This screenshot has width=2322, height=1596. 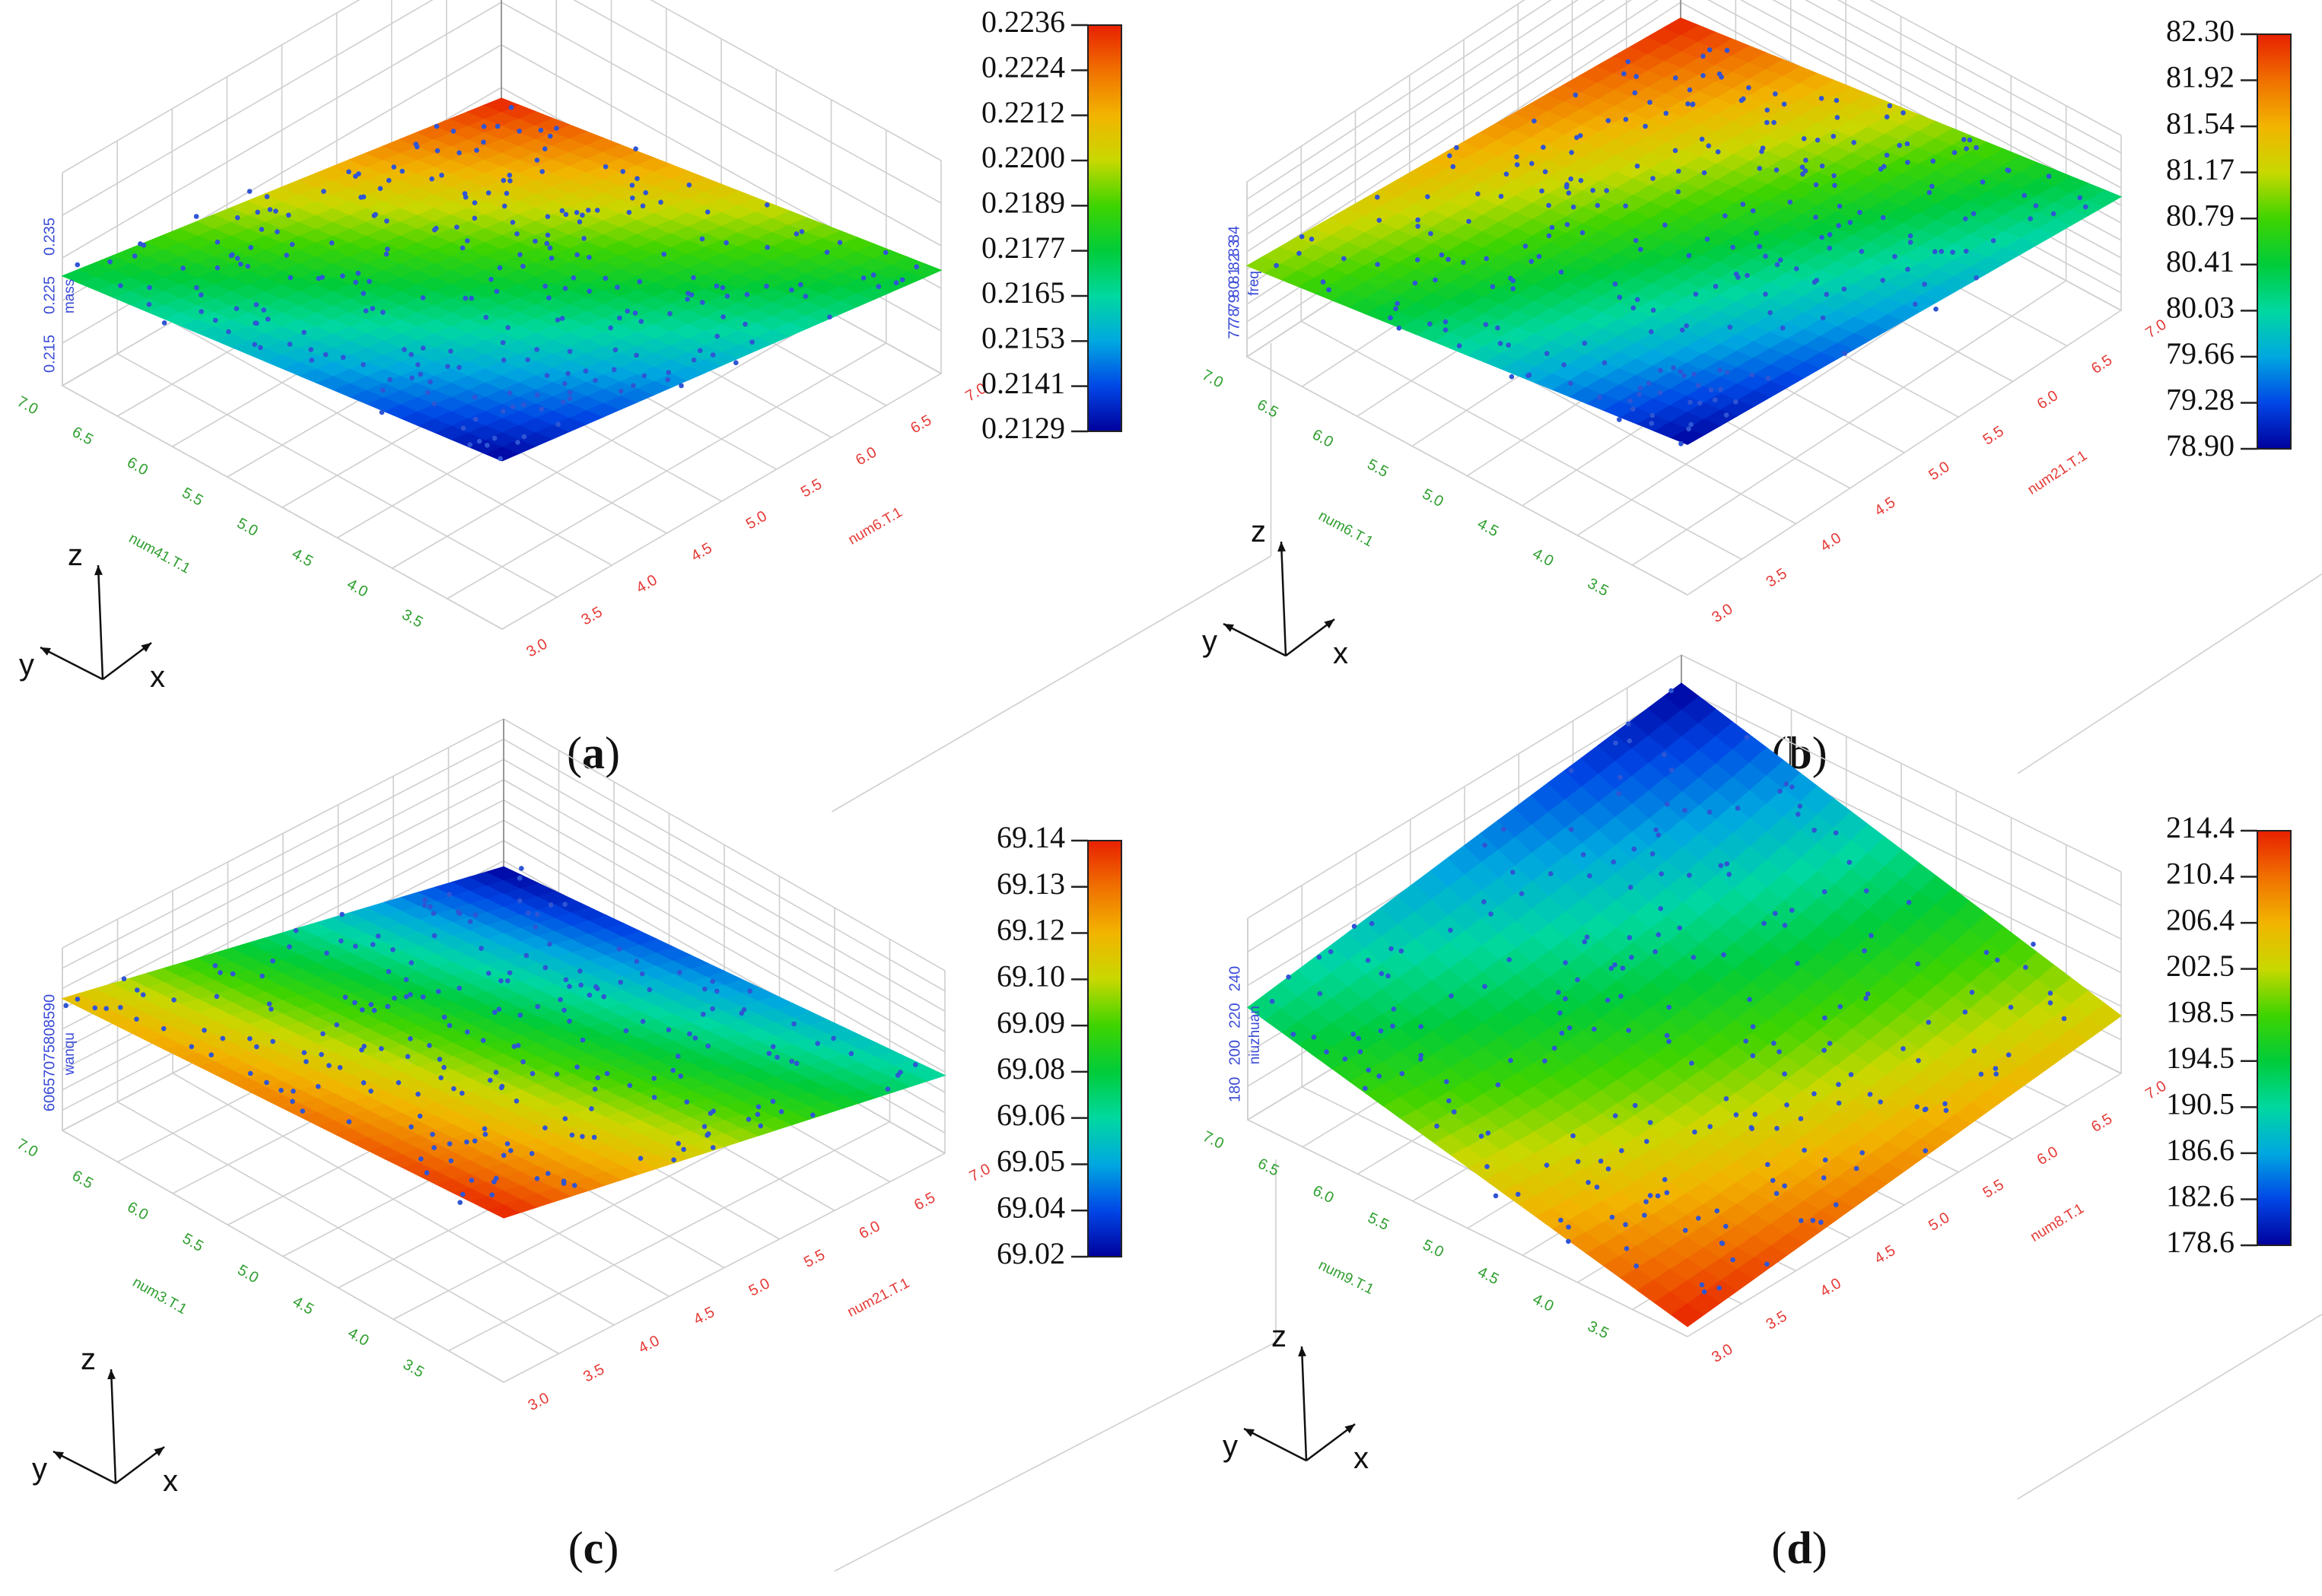 I want to click on y-axis-name: num9.T.1, so click(x=1346, y=1277).